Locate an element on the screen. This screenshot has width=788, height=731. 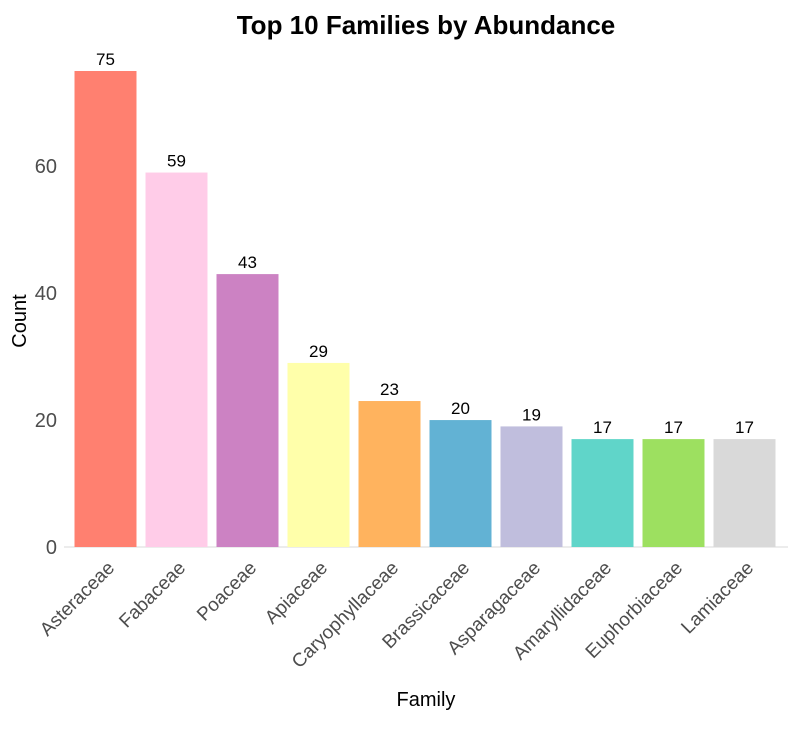
data-label: 29 is located at coordinates (318, 351).